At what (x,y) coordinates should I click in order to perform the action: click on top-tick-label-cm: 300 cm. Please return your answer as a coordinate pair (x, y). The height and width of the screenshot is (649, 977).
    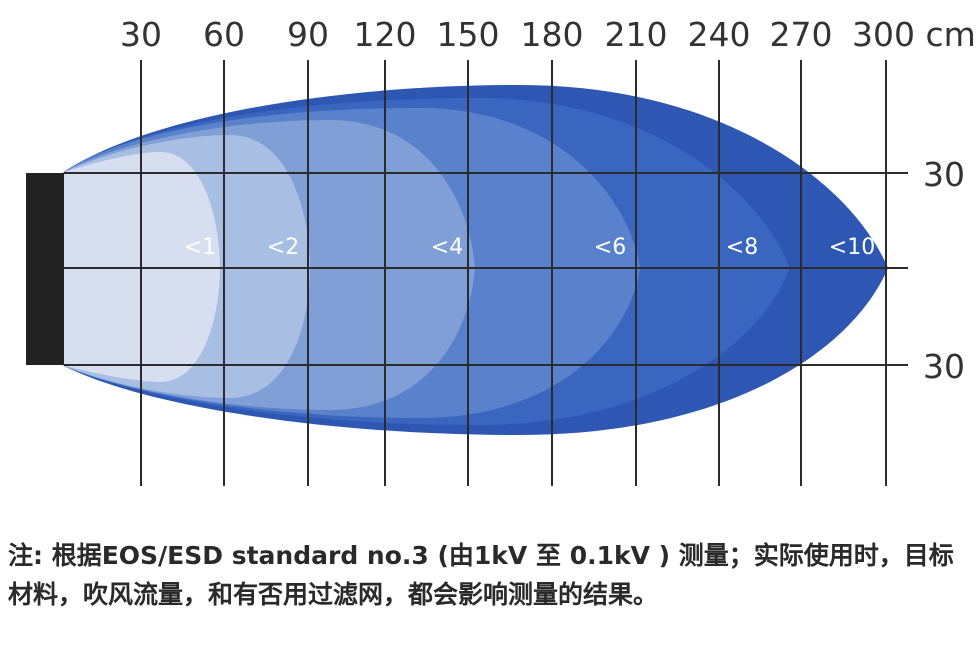
    Looking at the image, I should click on (914, 34).